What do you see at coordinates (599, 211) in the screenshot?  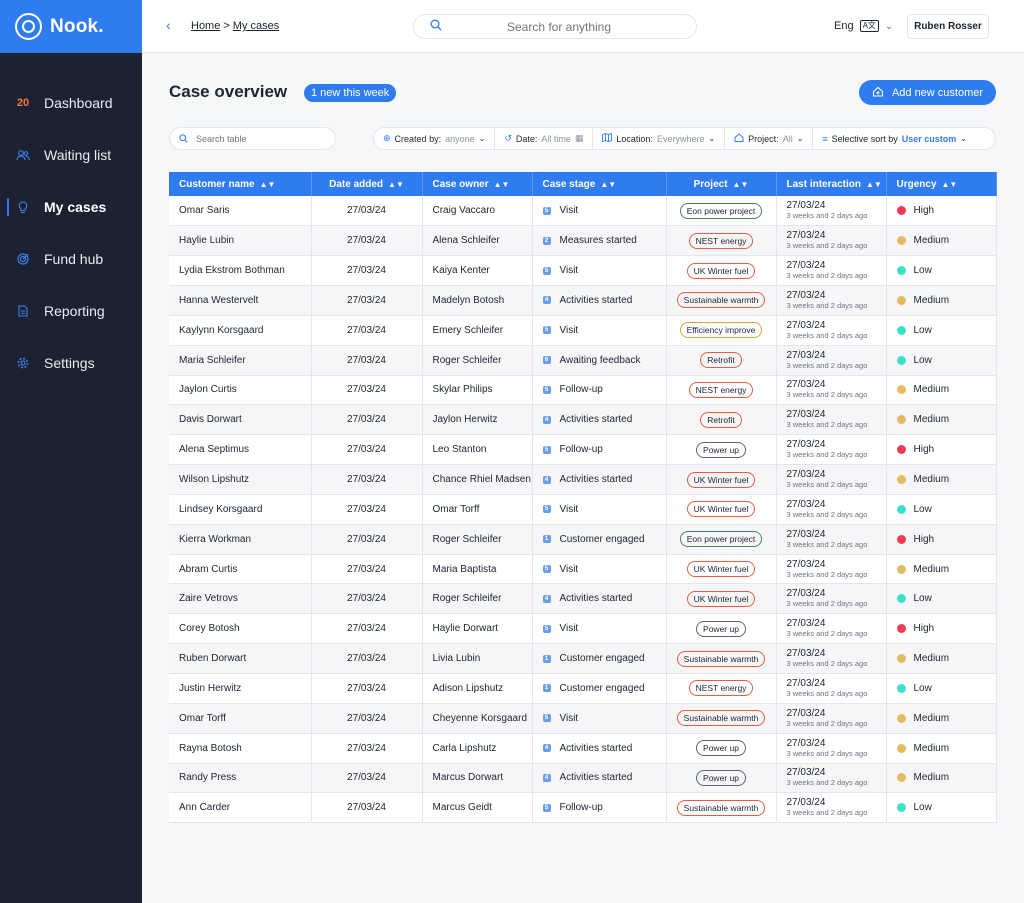 I see `cell-case-stage: 5 Visit` at bounding box center [599, 211].